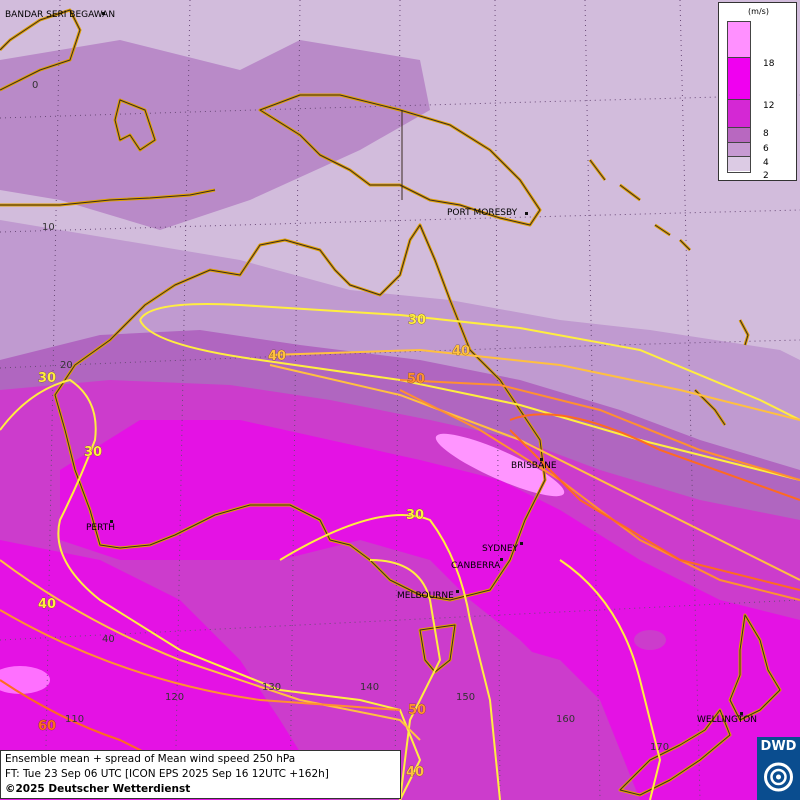 The height and width of the screenshot is (800, 800). Describe the element at coordinates (565, 719) in the screenshot. I see `lon-label: 160` at that location.